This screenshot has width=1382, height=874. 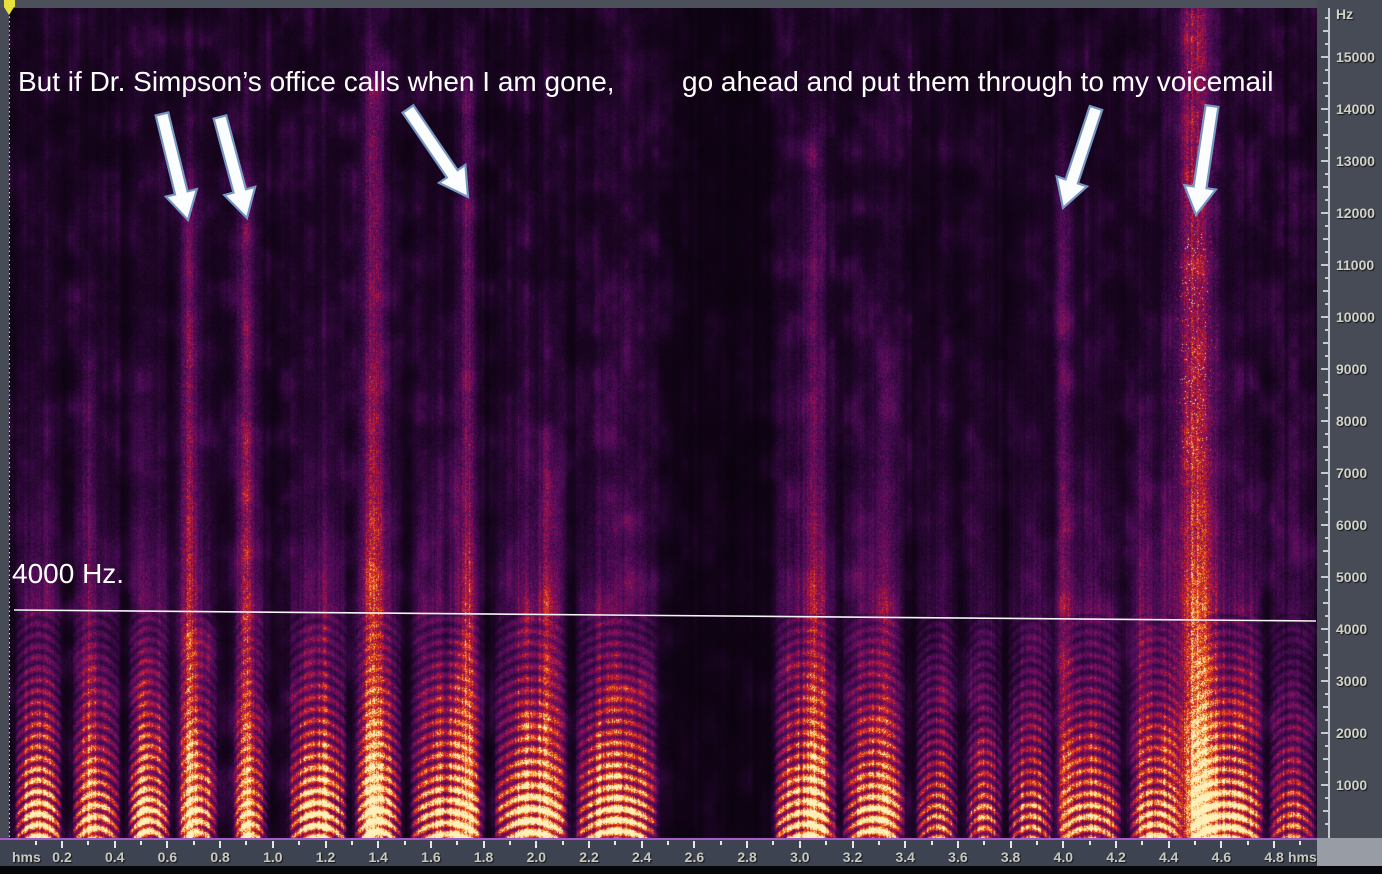 I want to click on time-tick-label: 2.6, so click(x=694, y=857).